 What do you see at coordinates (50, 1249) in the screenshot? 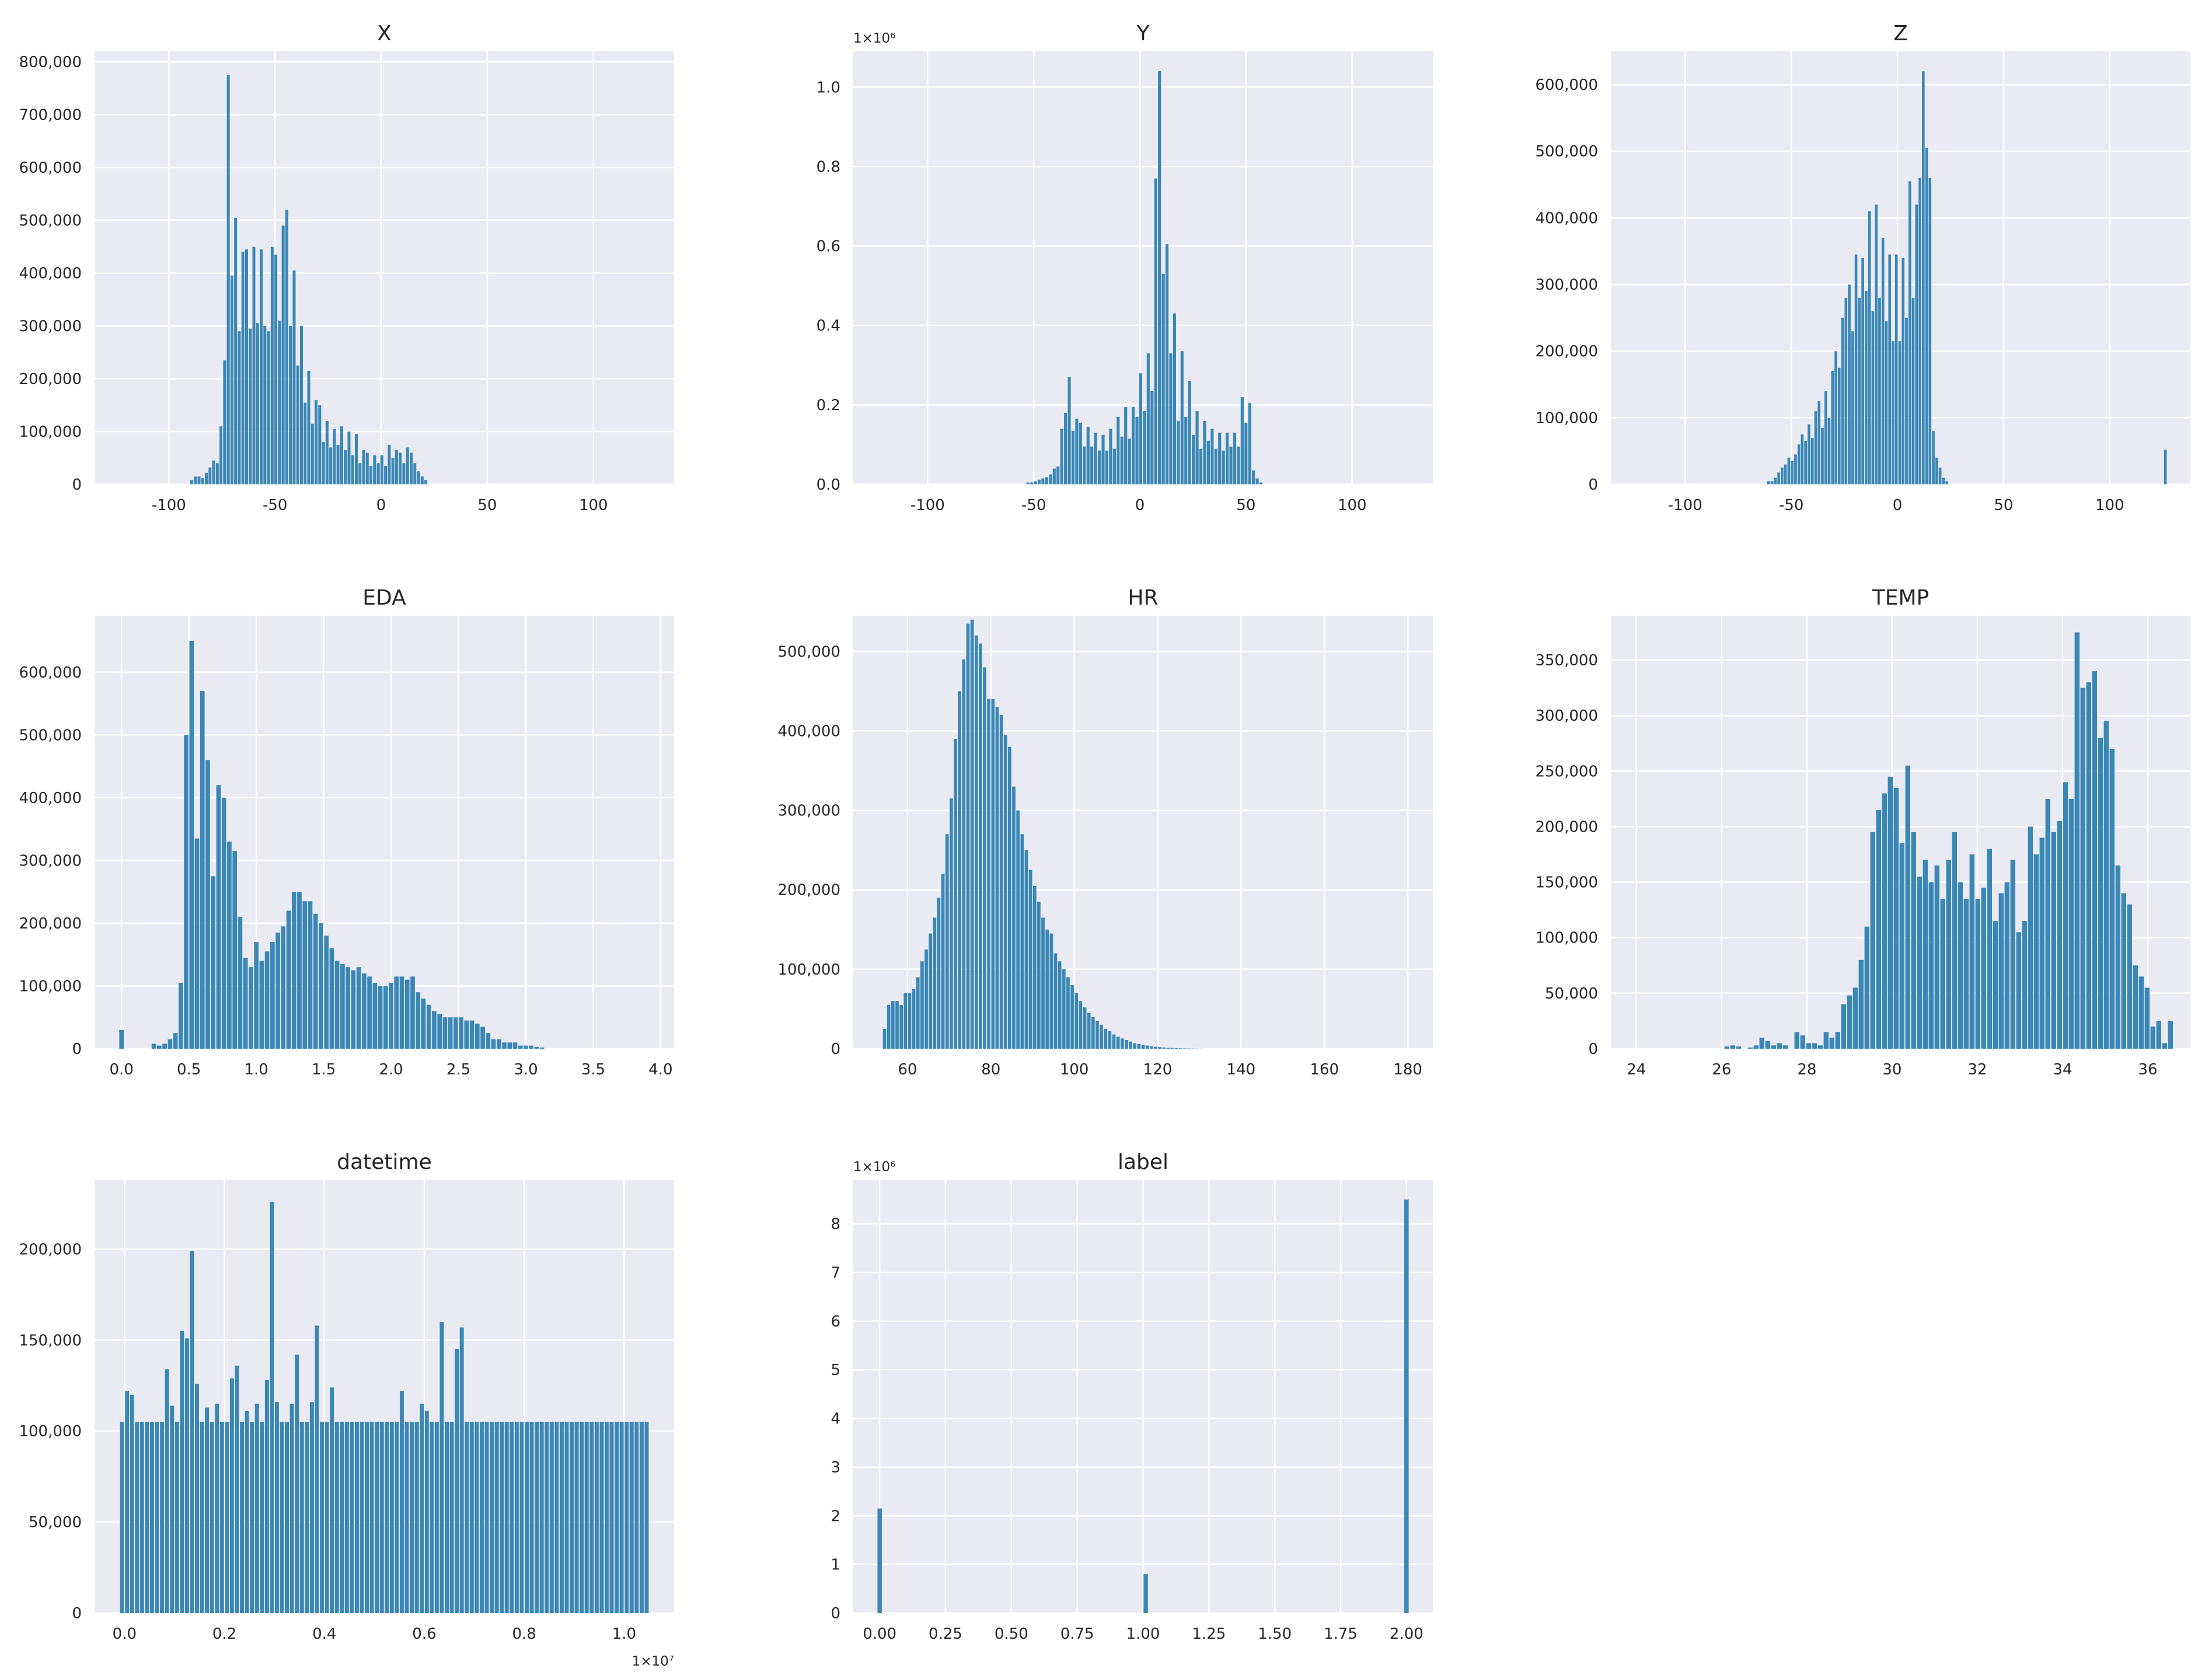
I see `y-tick-label: 200,000` at bounding box center [50, 1249].